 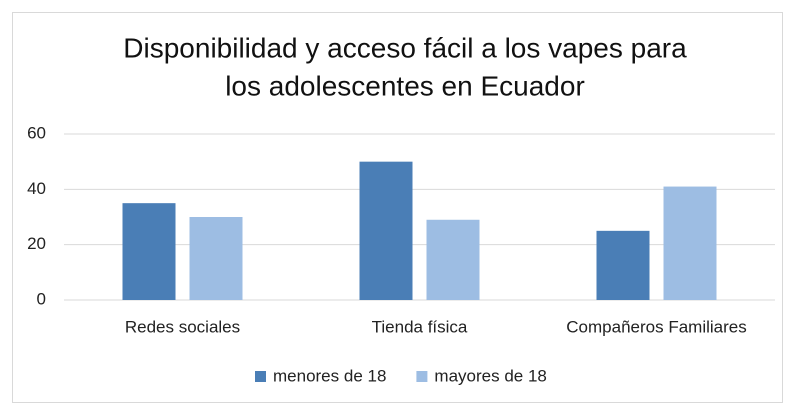 What do you see at coordinates (36, 243) in the screenshot?
I see `y-tick-label: 20` at bounding box center [36, 243].